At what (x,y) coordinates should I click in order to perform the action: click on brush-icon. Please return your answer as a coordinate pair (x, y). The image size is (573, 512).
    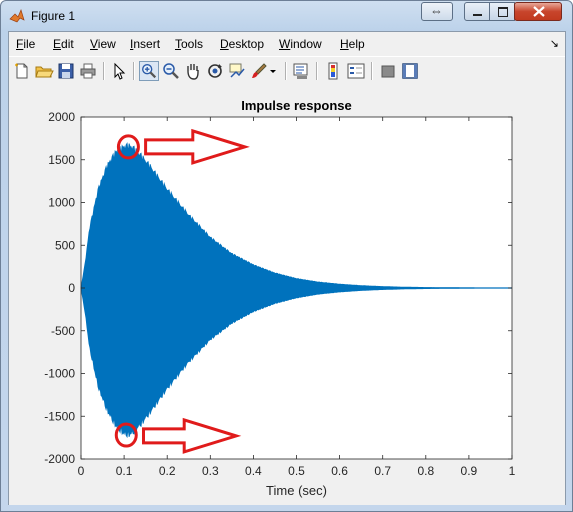
    Looking at the image, I should click on (259, 71).